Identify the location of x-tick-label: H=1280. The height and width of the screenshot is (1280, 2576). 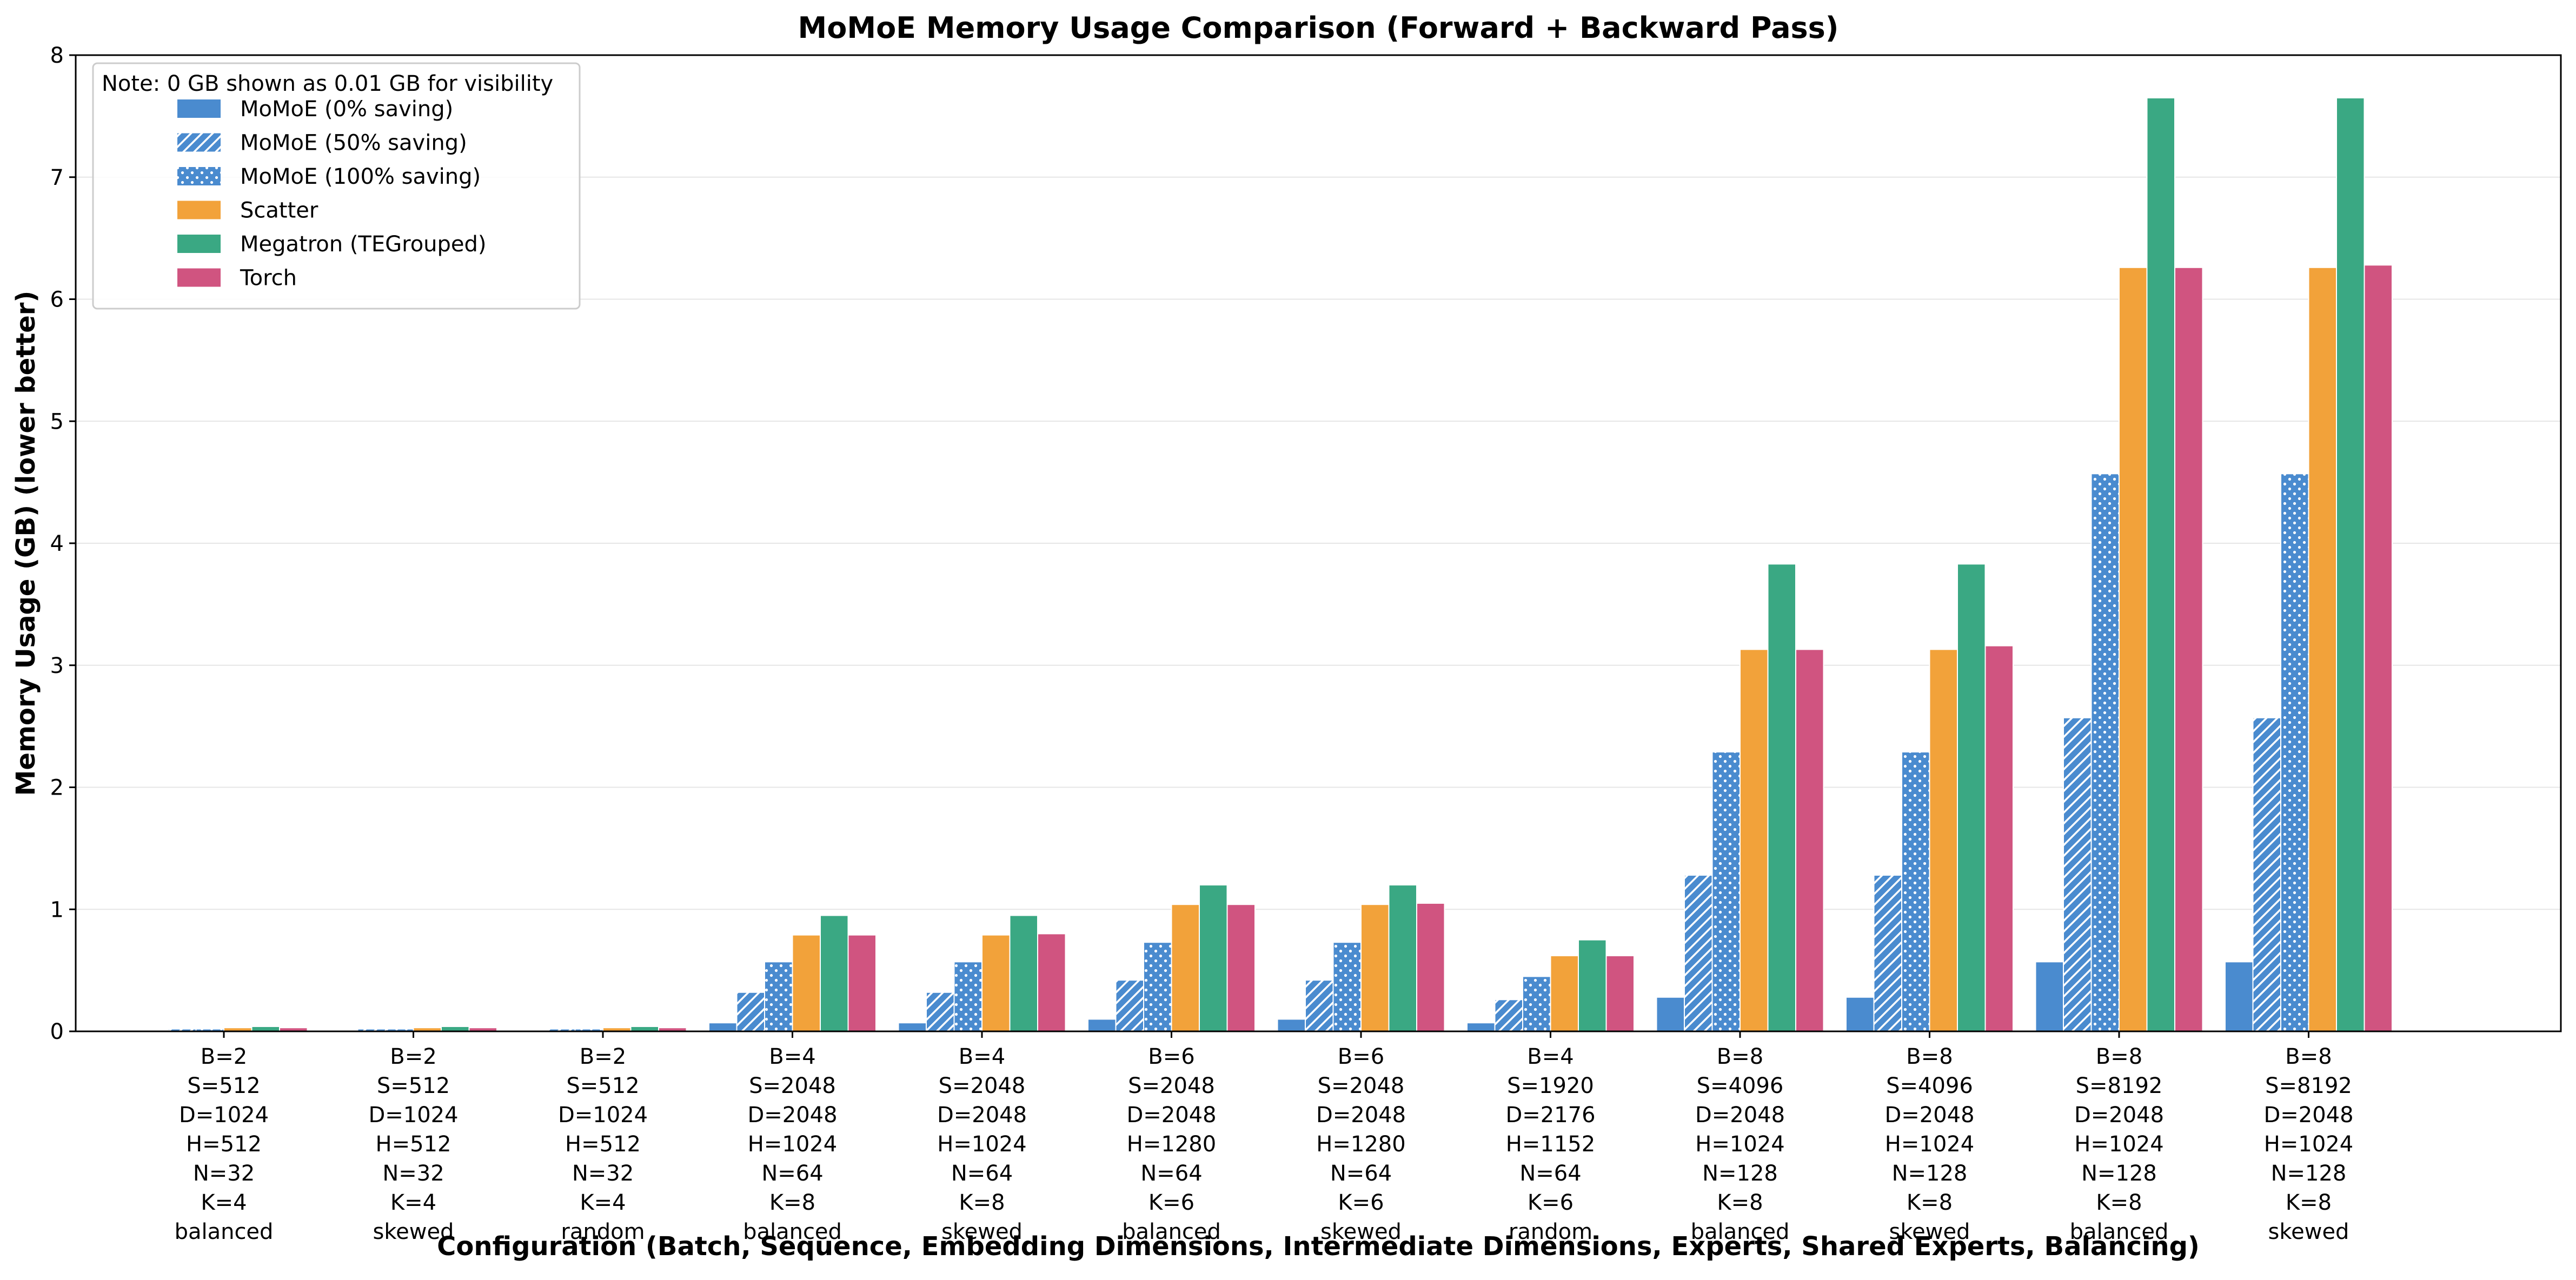
(1360, 1145).